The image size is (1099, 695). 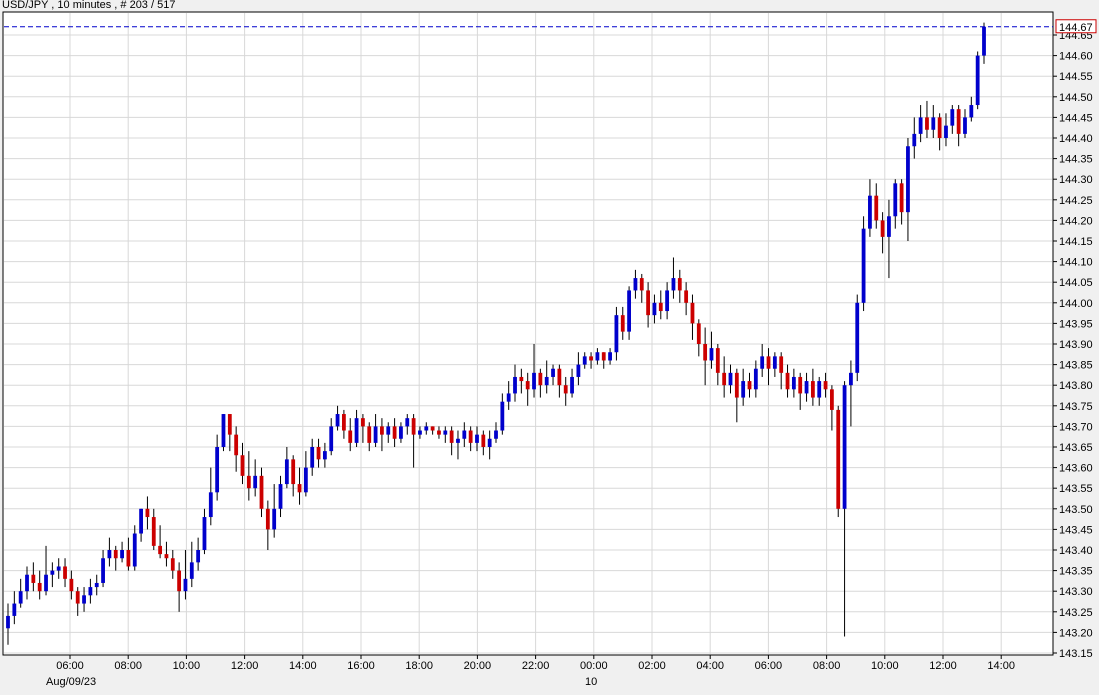 What do you see at coordinates (769, 666) in the screenshot?
I see `x-tick-label: 06:00` at bounding box center [769, 666].